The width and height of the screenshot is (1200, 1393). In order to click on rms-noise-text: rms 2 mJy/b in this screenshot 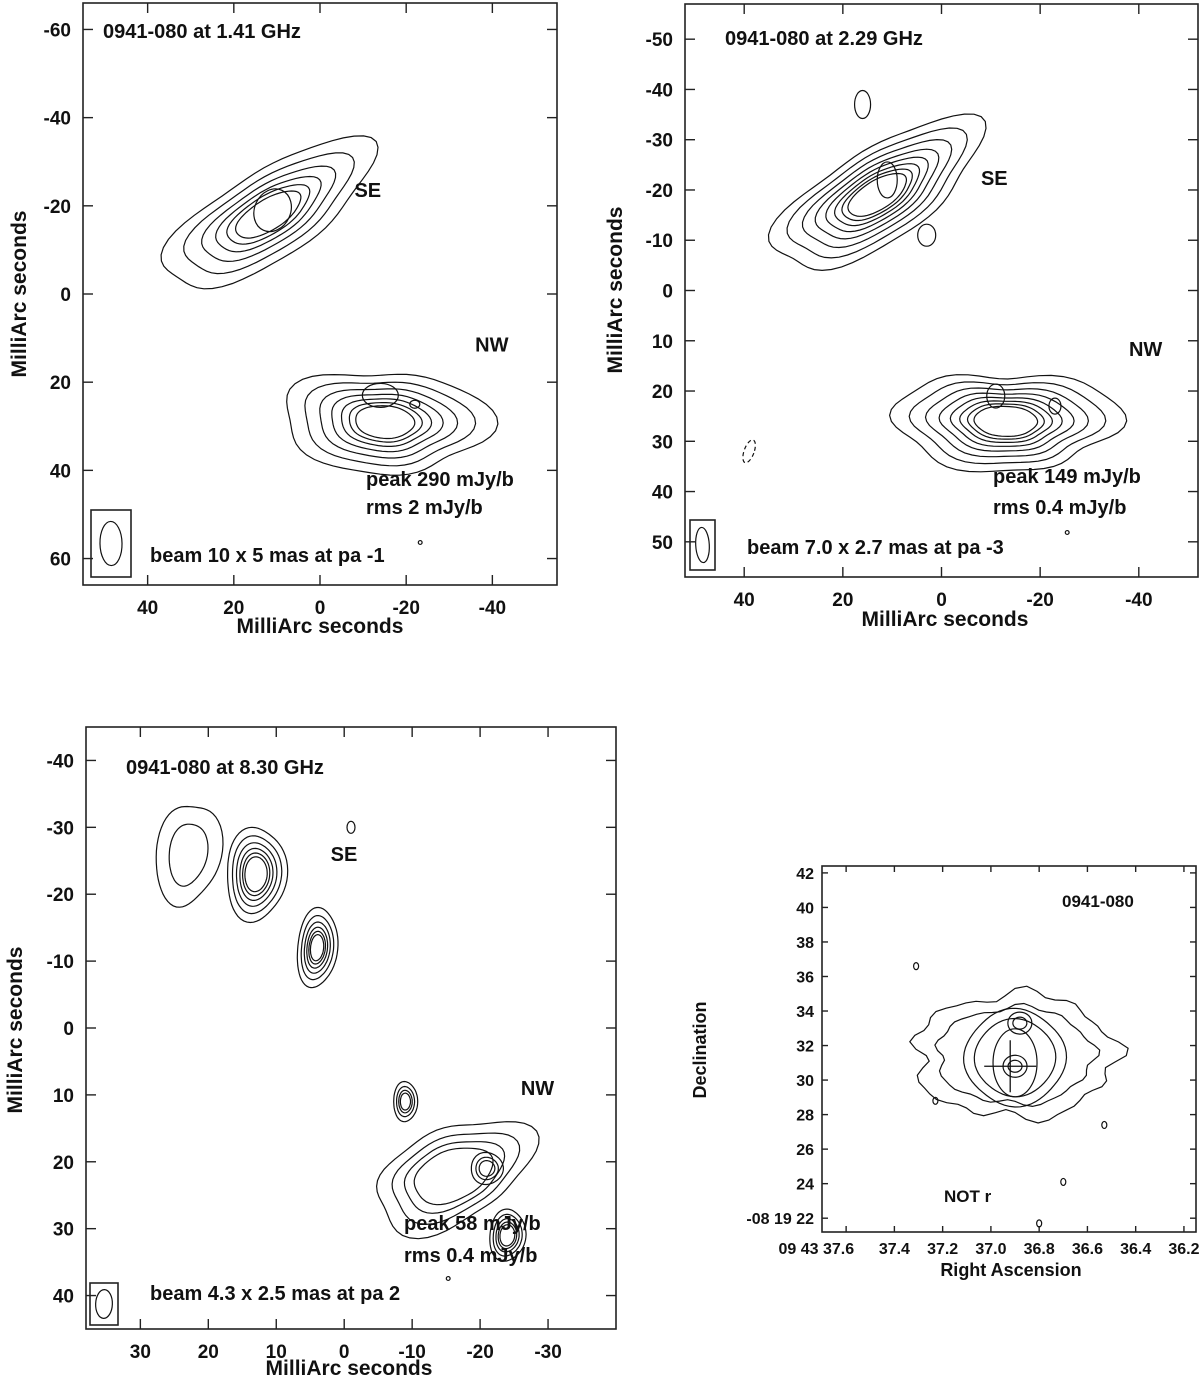, I will do `click(424, 508)`.